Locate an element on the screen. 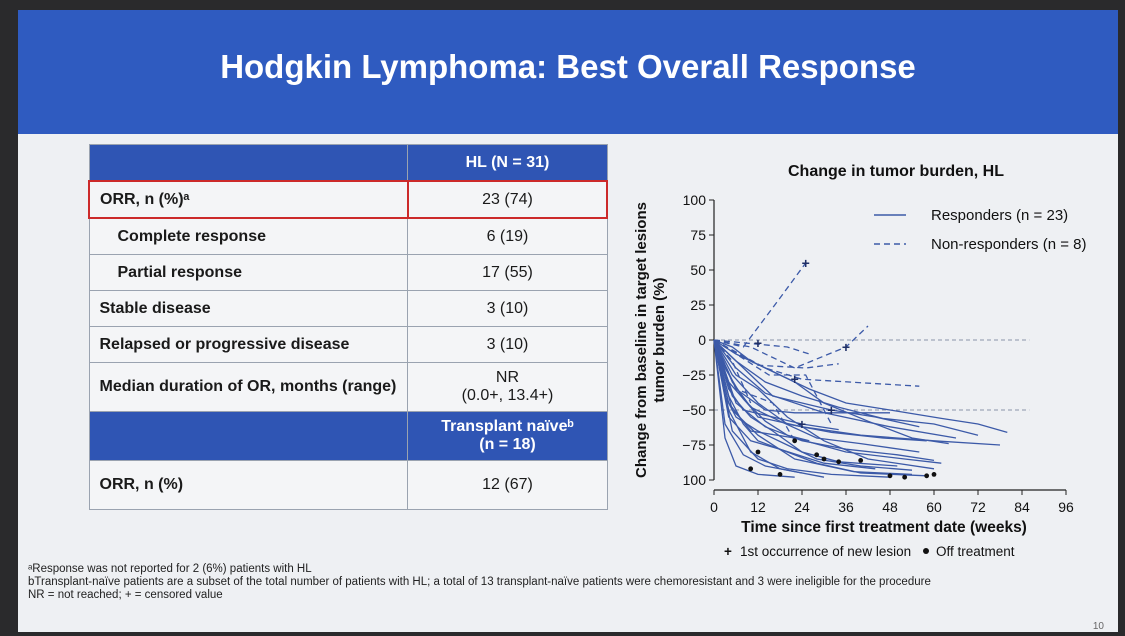 The height and width of the screenshot is (636, 1125). row-value: 23 (74) is located at coordinates (507, 199).